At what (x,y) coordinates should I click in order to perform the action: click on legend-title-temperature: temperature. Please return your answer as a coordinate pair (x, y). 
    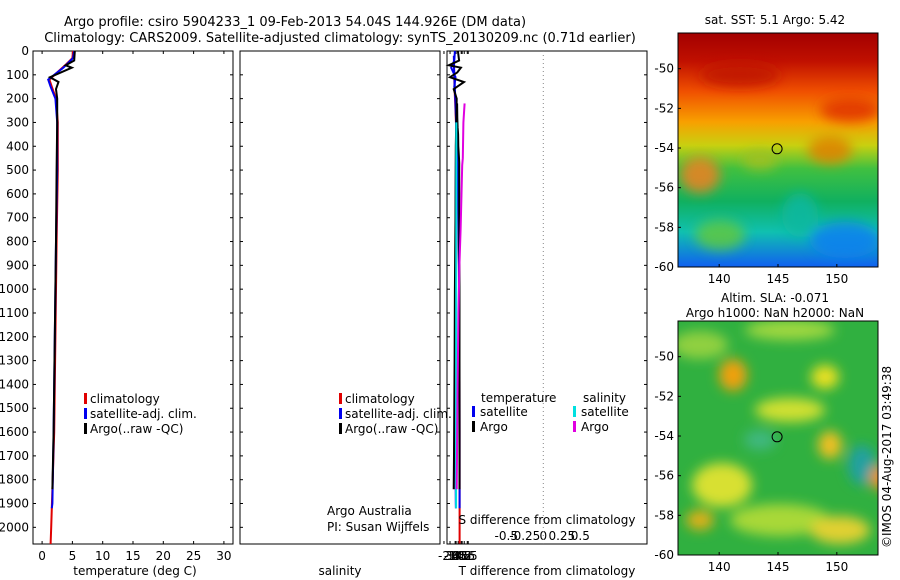
    Looking at the image, I should click on (518, 398).